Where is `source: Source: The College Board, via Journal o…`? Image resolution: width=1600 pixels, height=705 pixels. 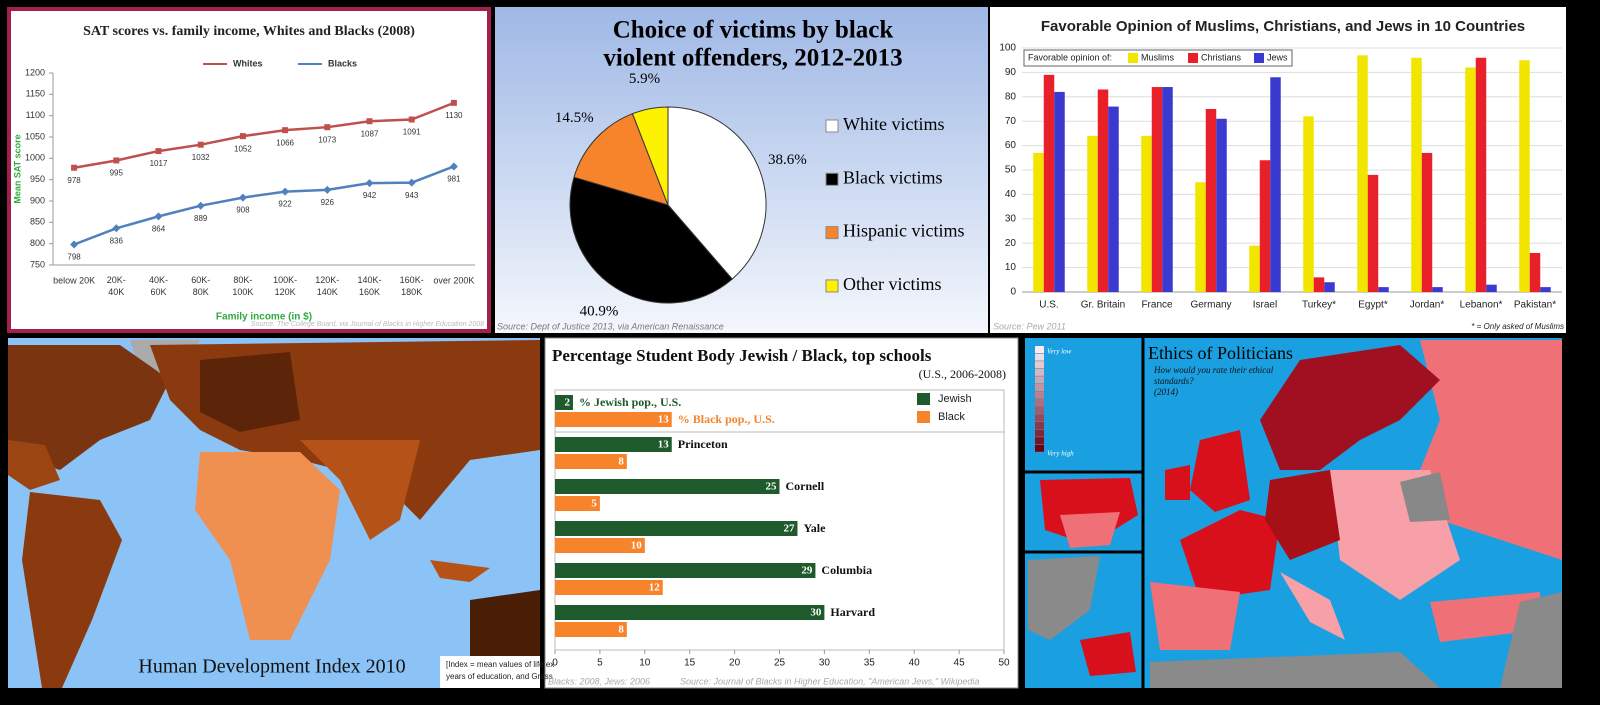
source: Source: The College Board, via Journal o… is located at coordinates (367, 324).